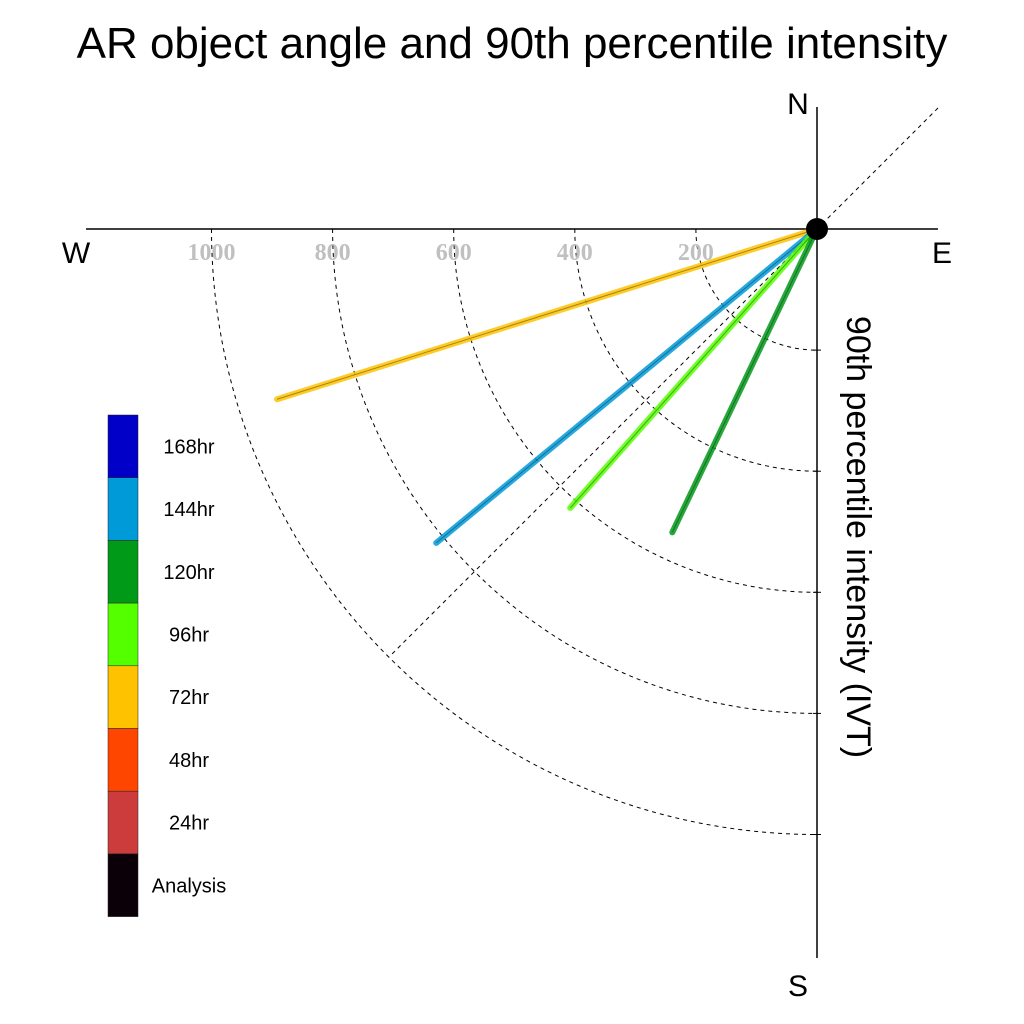 Image resolution: width=1024 pixels, height=1024 pixels. Describe the element at coordinates (858, 537) in the screenshot. I see `y-axis-label: 90th percentile intensity (IVT)` at that location.